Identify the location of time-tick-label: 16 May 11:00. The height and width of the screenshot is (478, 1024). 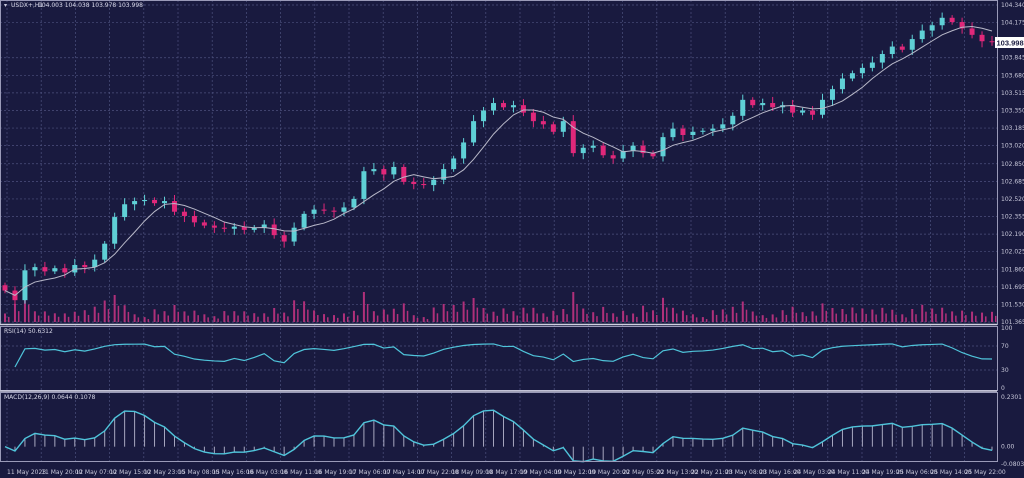
(301, 472).